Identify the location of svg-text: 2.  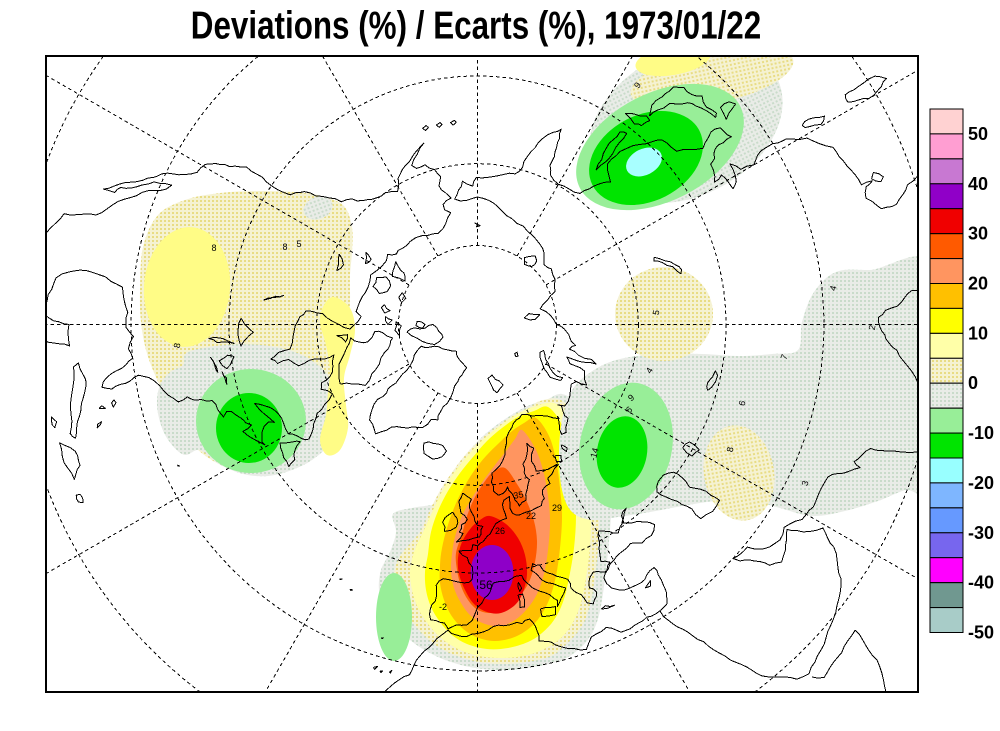
(872, 327).